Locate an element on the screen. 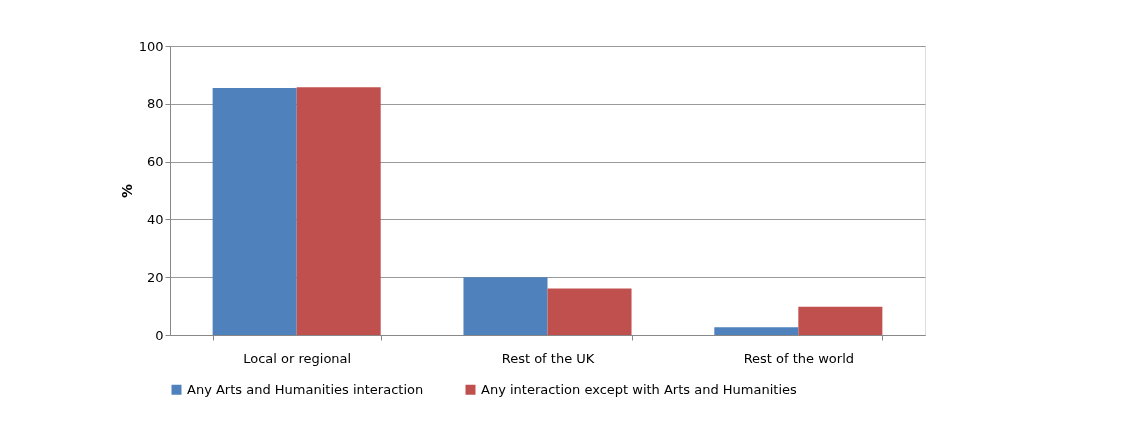  y-tick-label: 60 is located at coordinates (155, 162).